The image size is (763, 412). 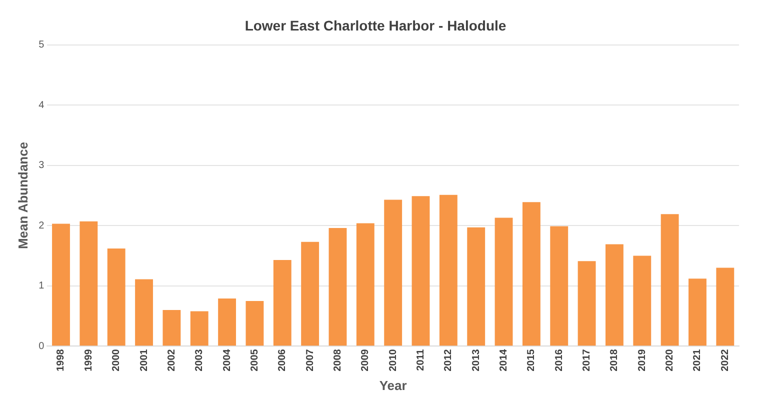 What do you see at coordinates (144, 360) in the screenshot?
I see `x-tick-label: 2001` at bounding box center [144, 360].